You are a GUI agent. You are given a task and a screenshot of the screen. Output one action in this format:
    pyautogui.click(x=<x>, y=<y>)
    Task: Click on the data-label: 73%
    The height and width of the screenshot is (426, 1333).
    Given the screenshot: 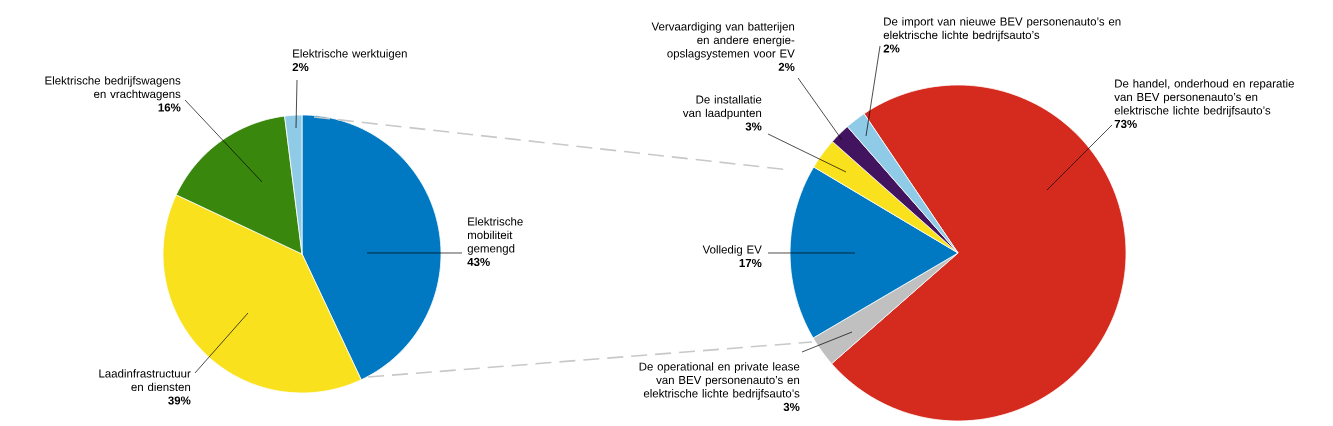 What is the action you would take?
    pyautogui.click(x=1125, y=123)
    